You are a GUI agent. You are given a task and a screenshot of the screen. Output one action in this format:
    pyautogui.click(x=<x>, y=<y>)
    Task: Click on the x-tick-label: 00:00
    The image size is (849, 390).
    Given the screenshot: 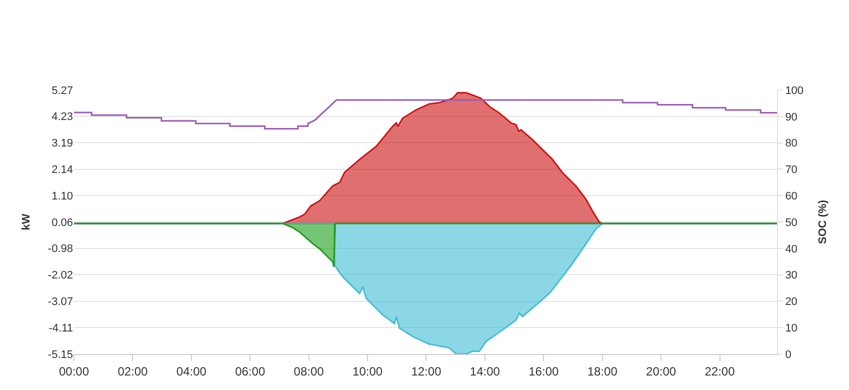 What is the action you would take?
    pyautogui.click(x=74, y=371)
    